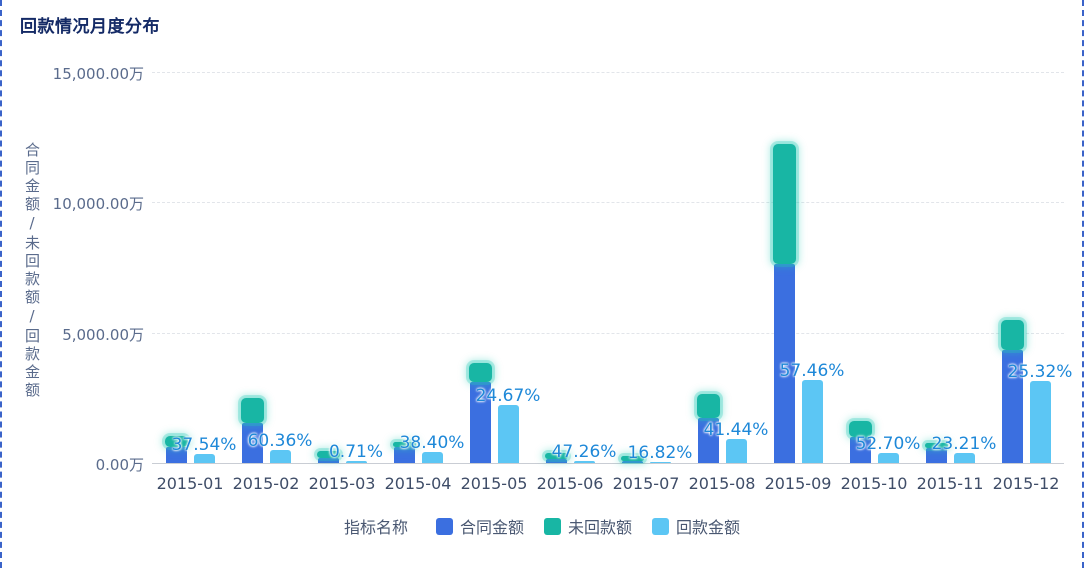 Image resolution: width=1084 pixels, height=568 pixels. What do you see at coordinates (375, 527) in the screenshot?
I see `legend-title: 指标名称` at bounding box center [375, 527].